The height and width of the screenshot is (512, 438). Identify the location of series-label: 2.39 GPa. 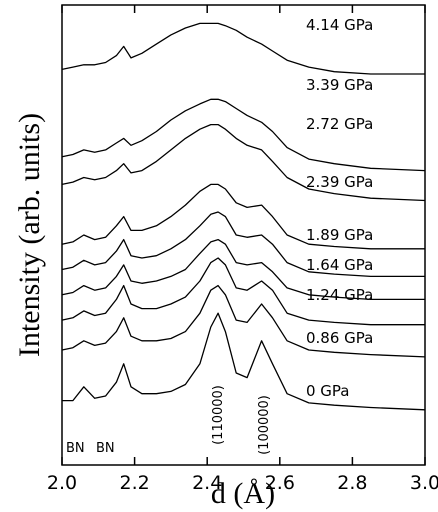
(339, 182).